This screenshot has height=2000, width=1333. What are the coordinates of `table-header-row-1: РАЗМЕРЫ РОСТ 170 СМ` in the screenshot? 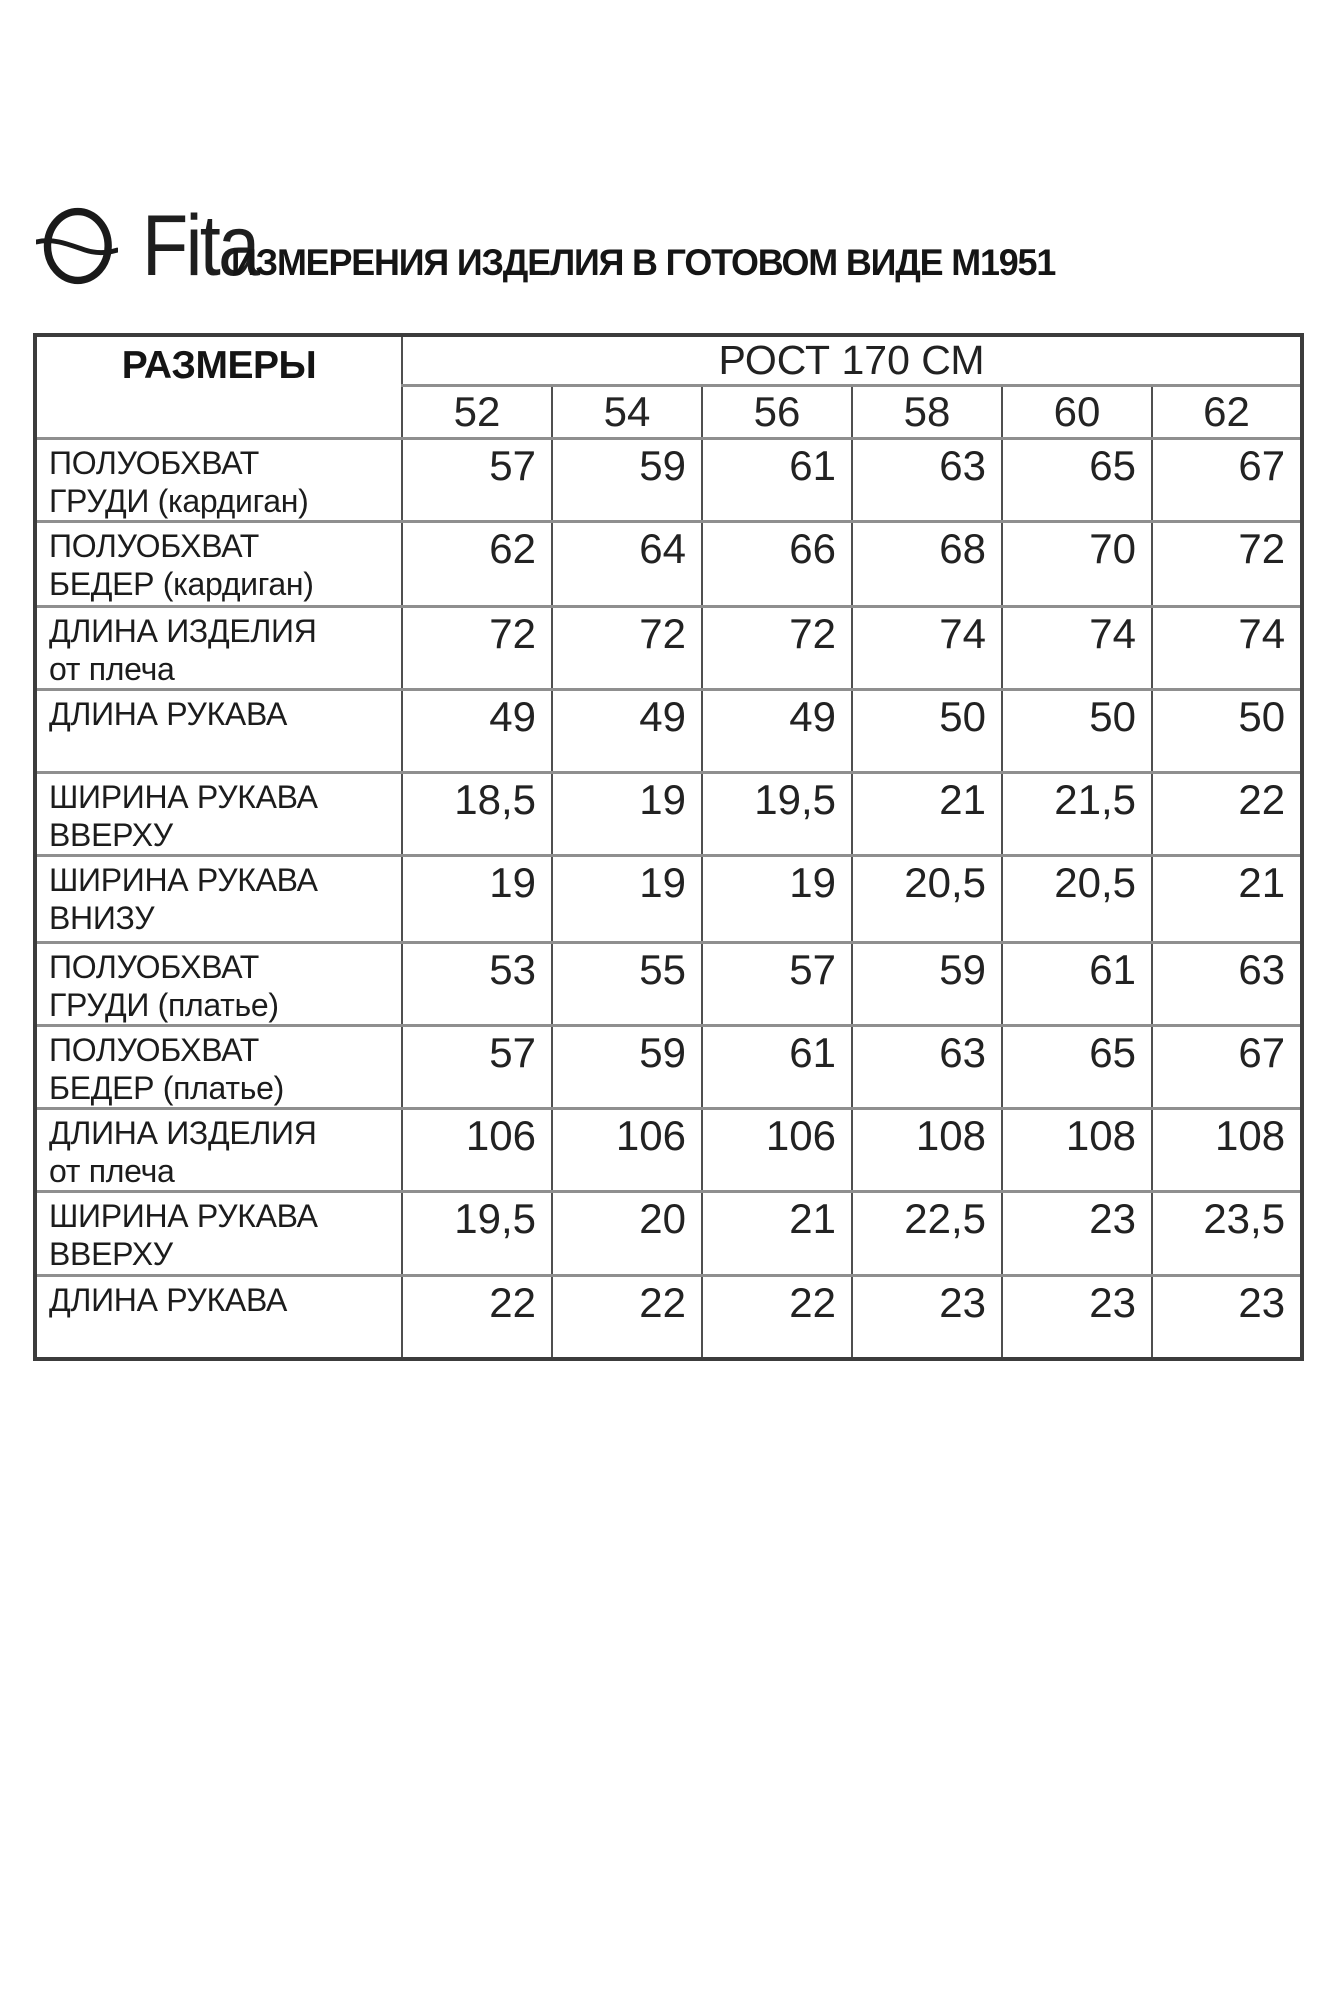 It's located at (669, 386).